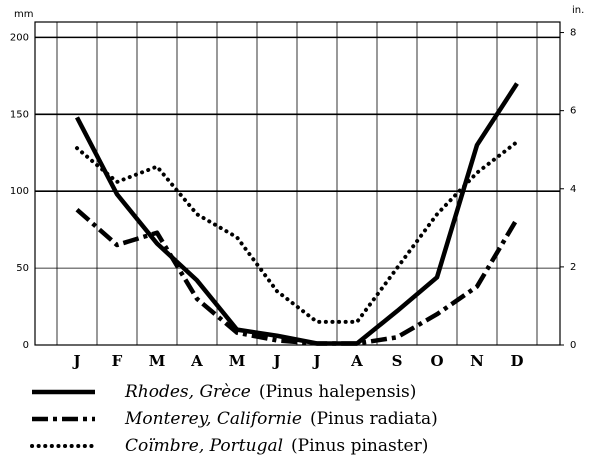  What do you see at coordinates (117, 361) in the screenshot?
I see `x-tick-label: F` at bounding box center [117, 361].